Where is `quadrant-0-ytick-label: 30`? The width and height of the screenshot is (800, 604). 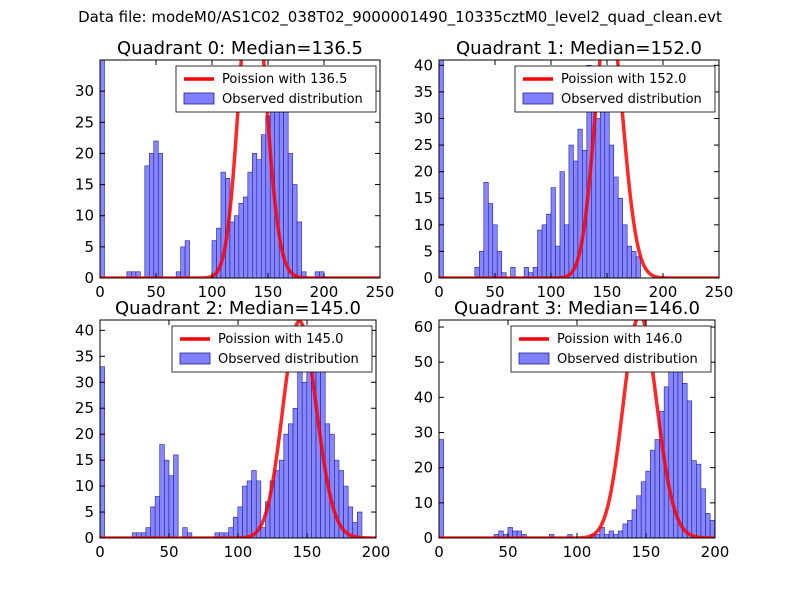 quadrant-0-ytick-label: 30 is located at coordinates (84, 91).